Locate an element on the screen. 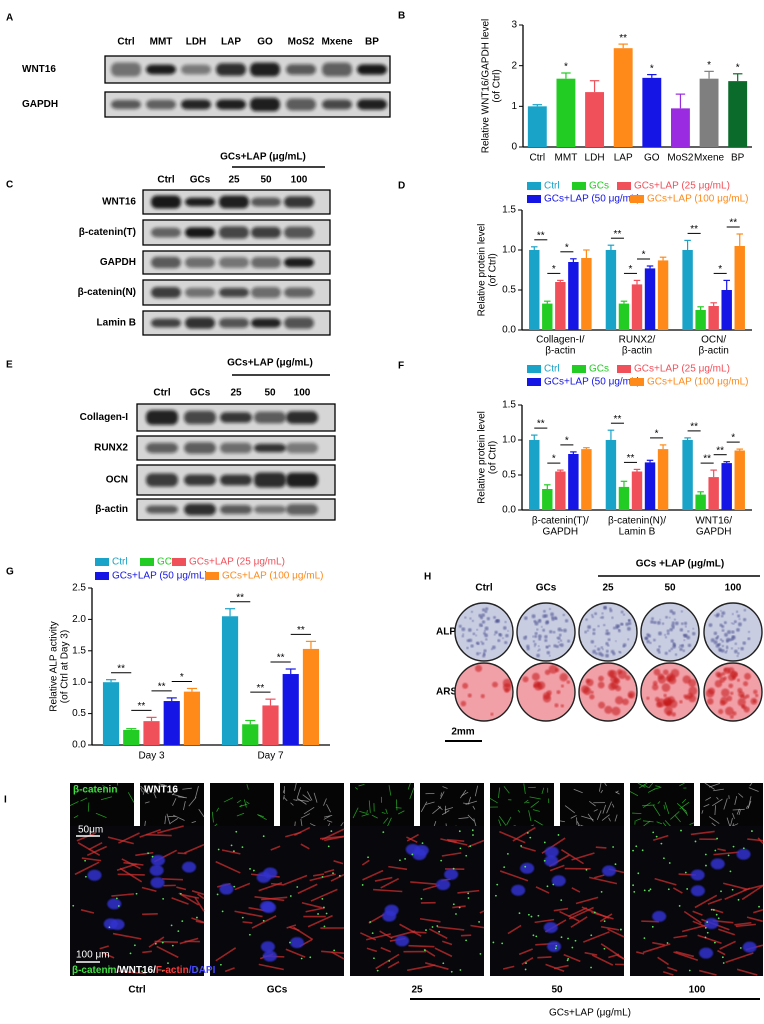  blot-row-label: Collagen-I is located at coordinates (104, 417).